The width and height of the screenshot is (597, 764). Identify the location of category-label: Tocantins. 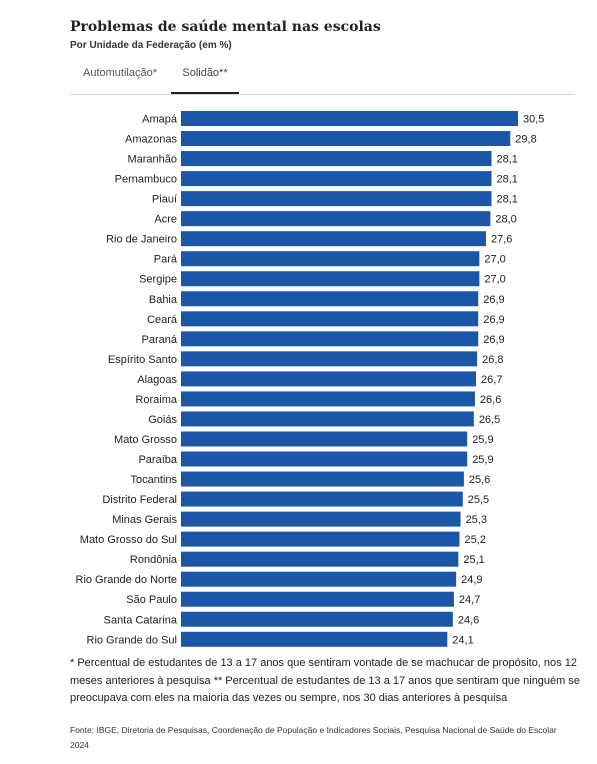
(154, 480).